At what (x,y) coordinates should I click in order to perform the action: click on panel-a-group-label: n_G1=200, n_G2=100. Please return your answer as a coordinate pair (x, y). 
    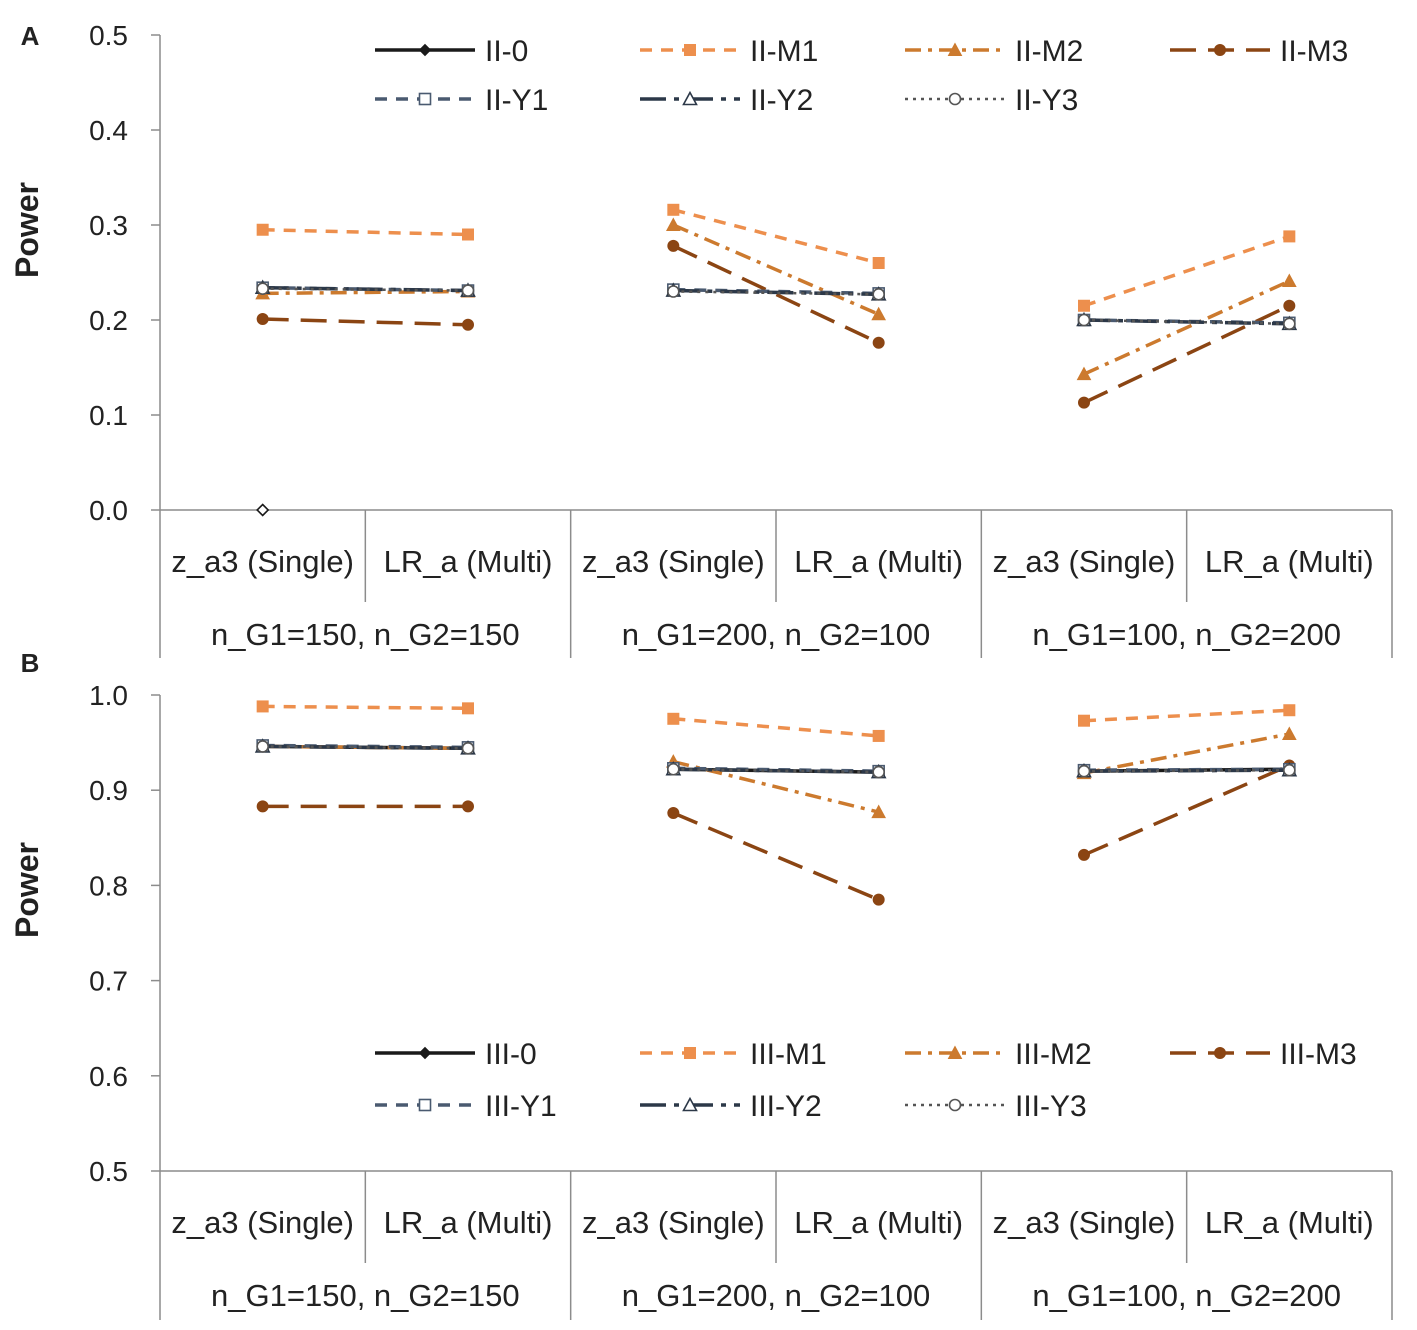
    Looking at the image, I should click on (776, 634).